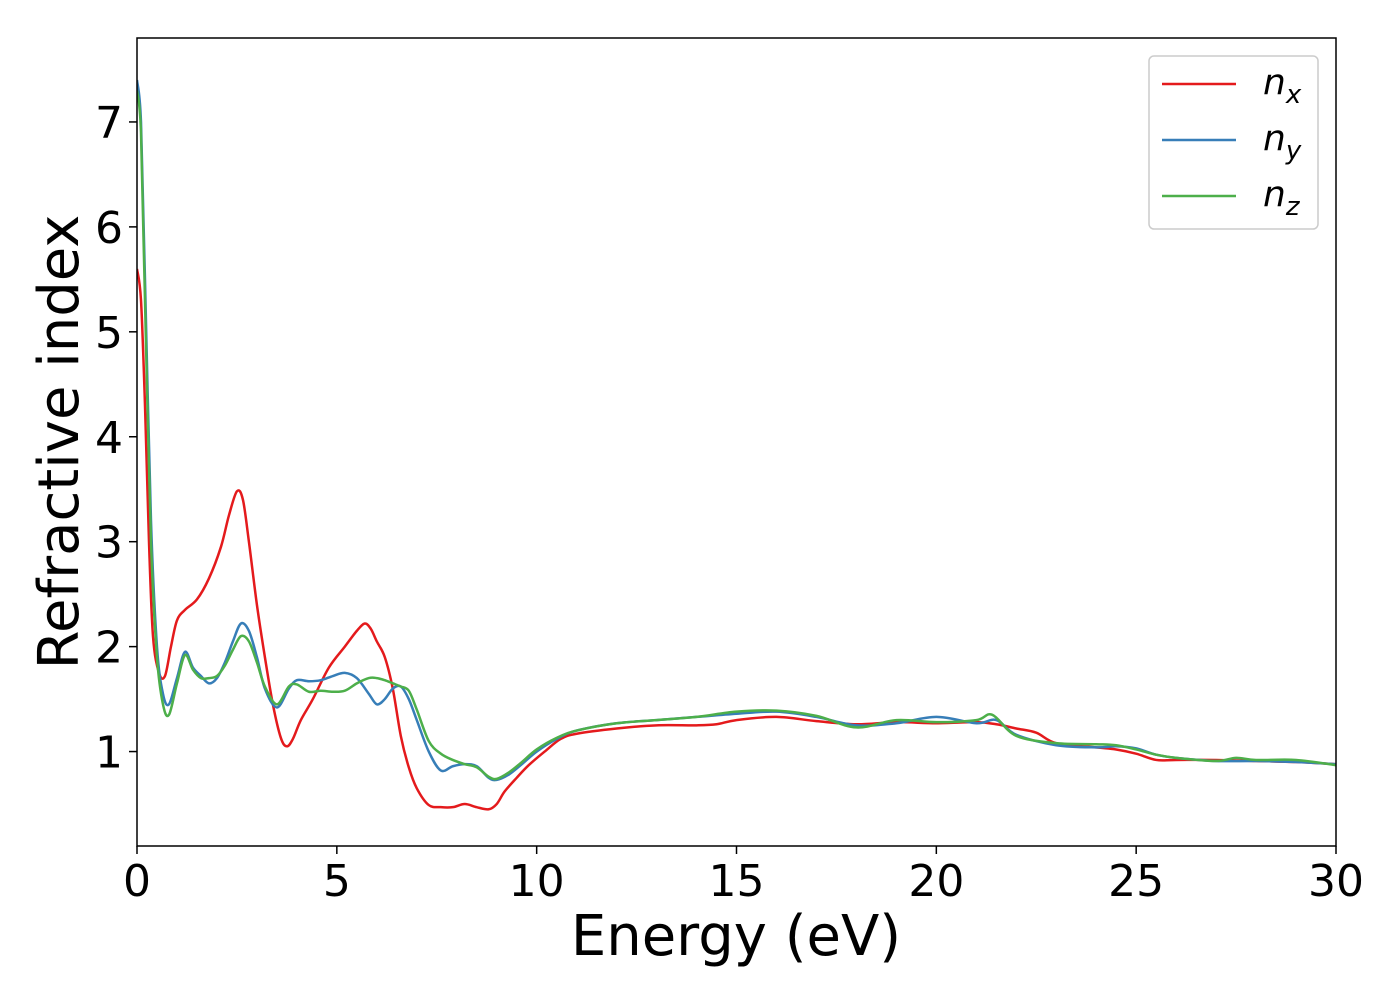  What do you see at coordinates (1282, 198) in the screenshot?
I see `legend-label-nz: nz` at bounding box center [1282, 198].